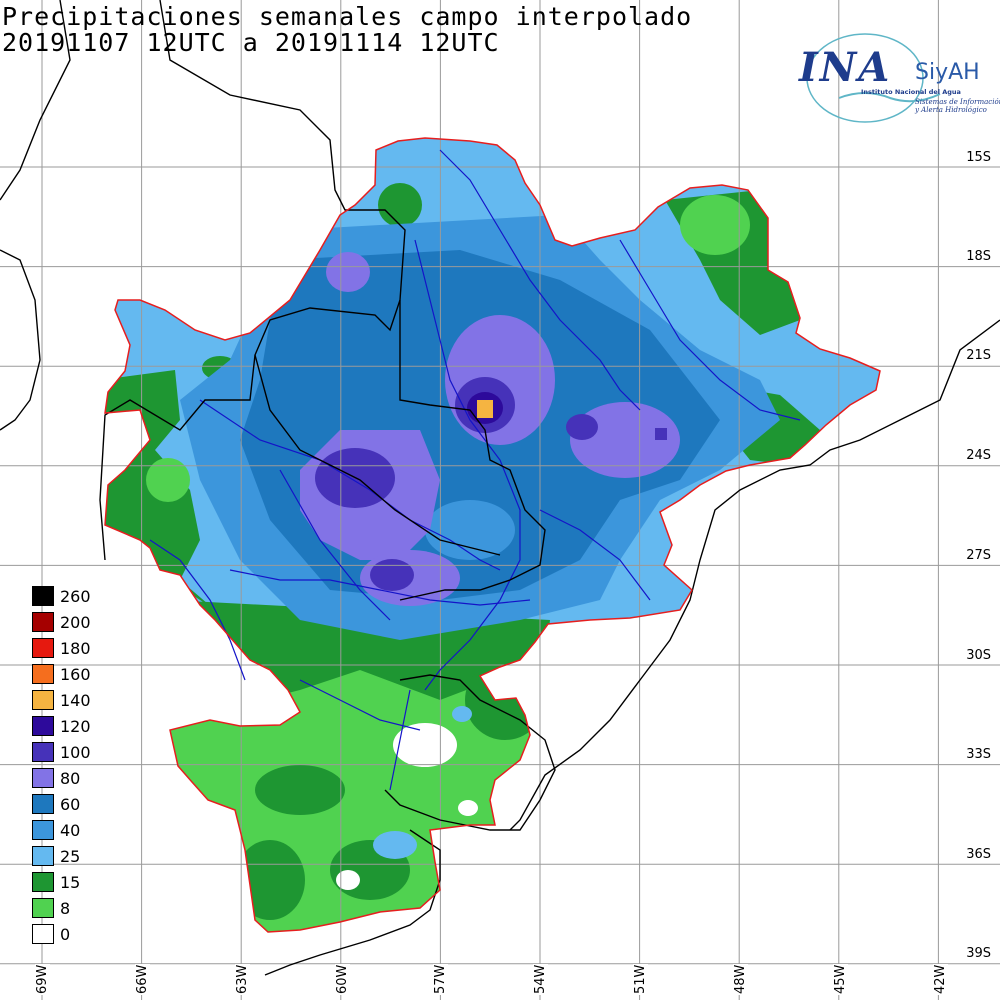  I want to click on lat-label: 30S, so click(978, 655).